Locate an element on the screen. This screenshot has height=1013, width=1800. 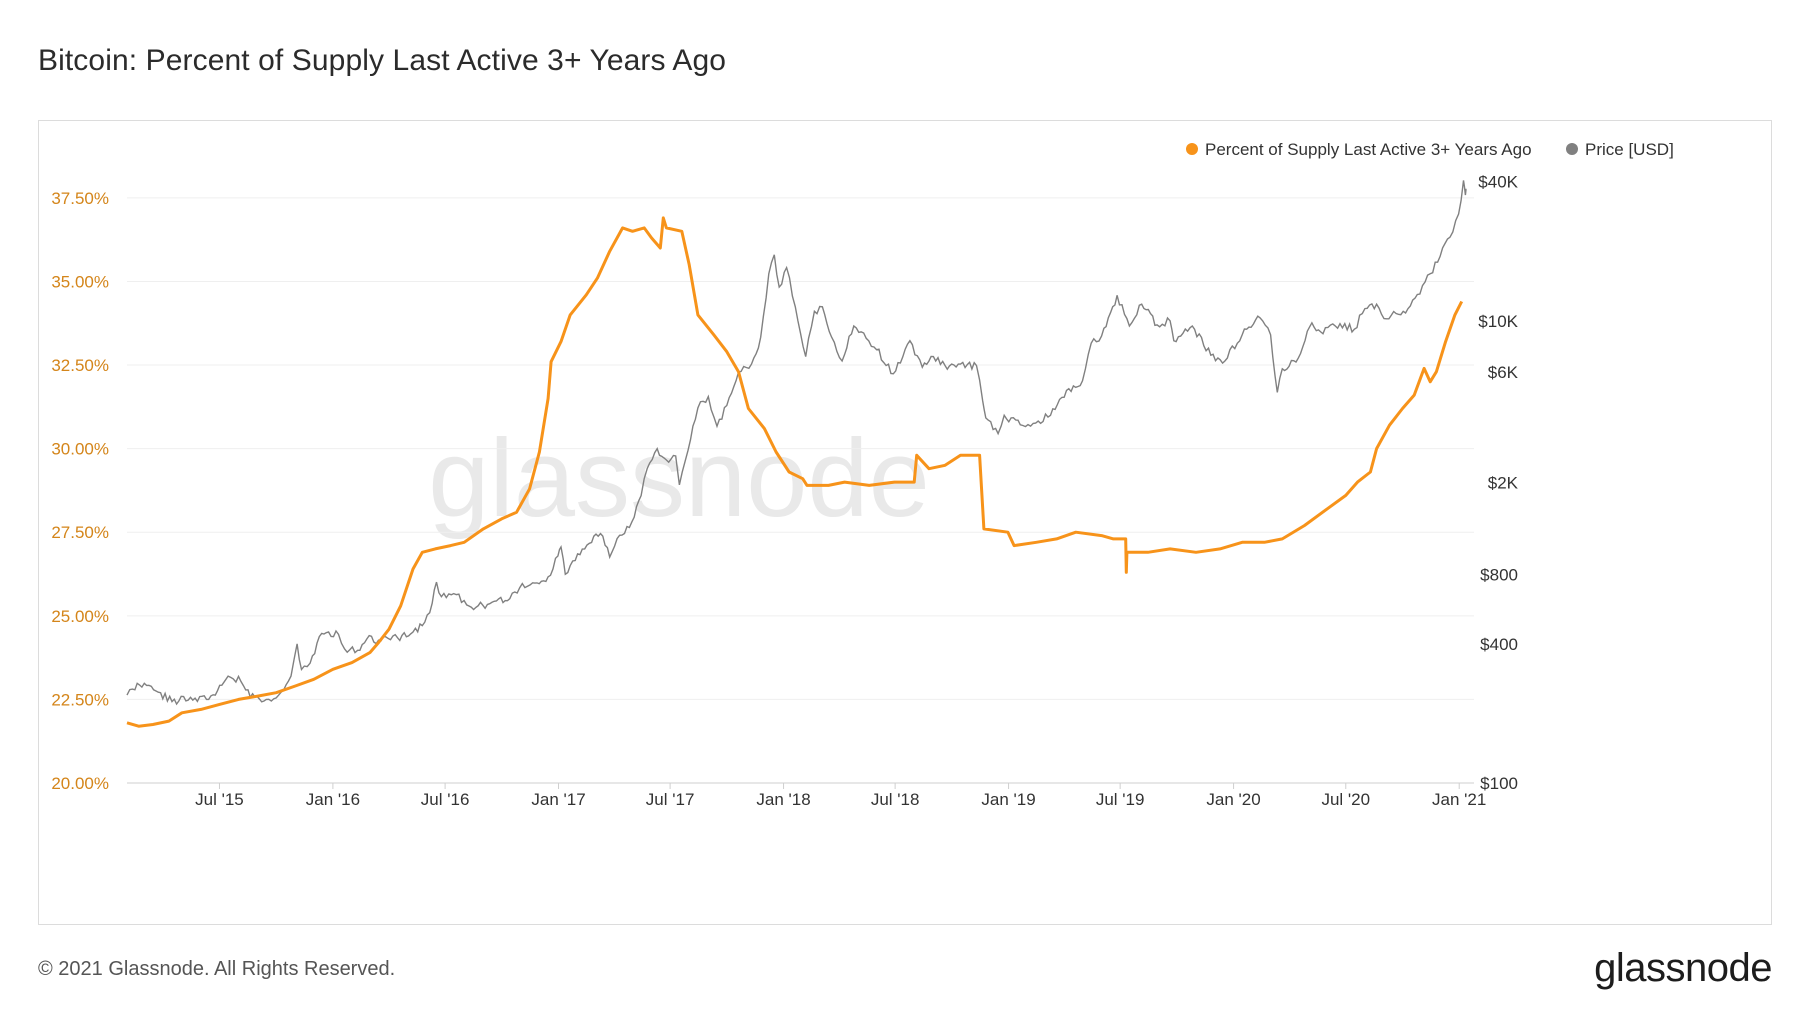
y-tick-label-left: 32.50% is located at coordinates (80, 365).